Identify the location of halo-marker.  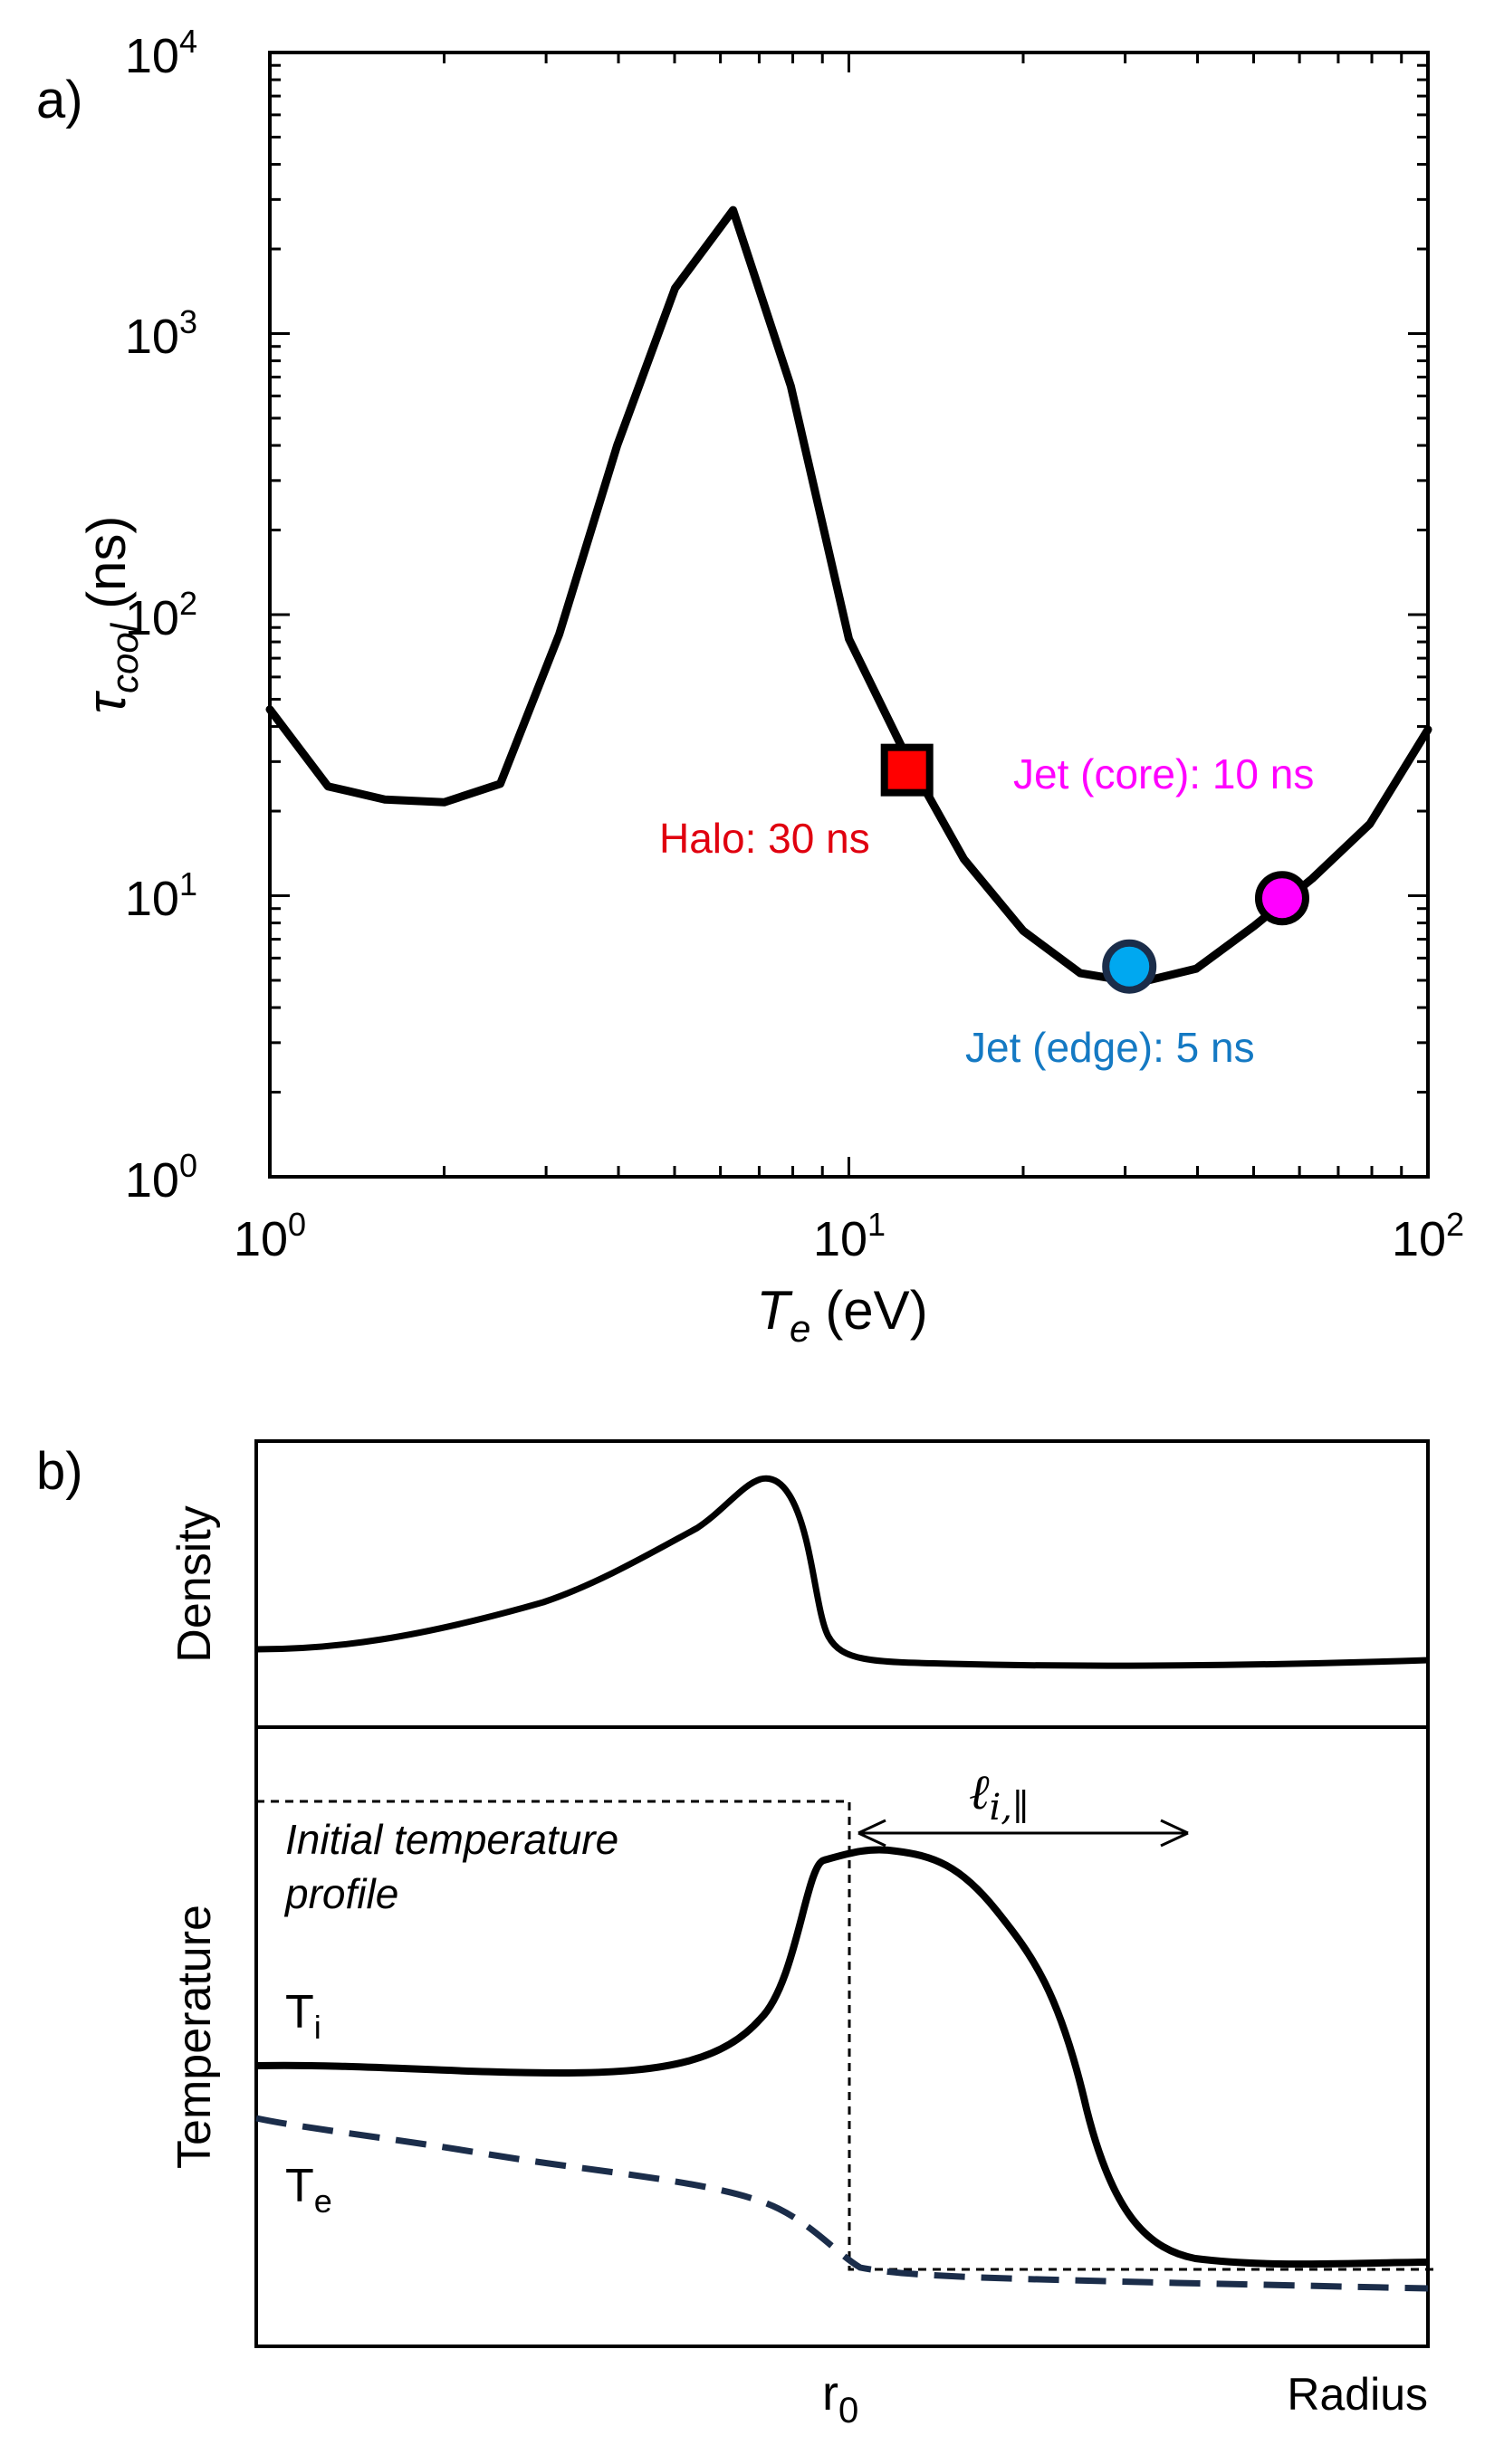
(907, 770).